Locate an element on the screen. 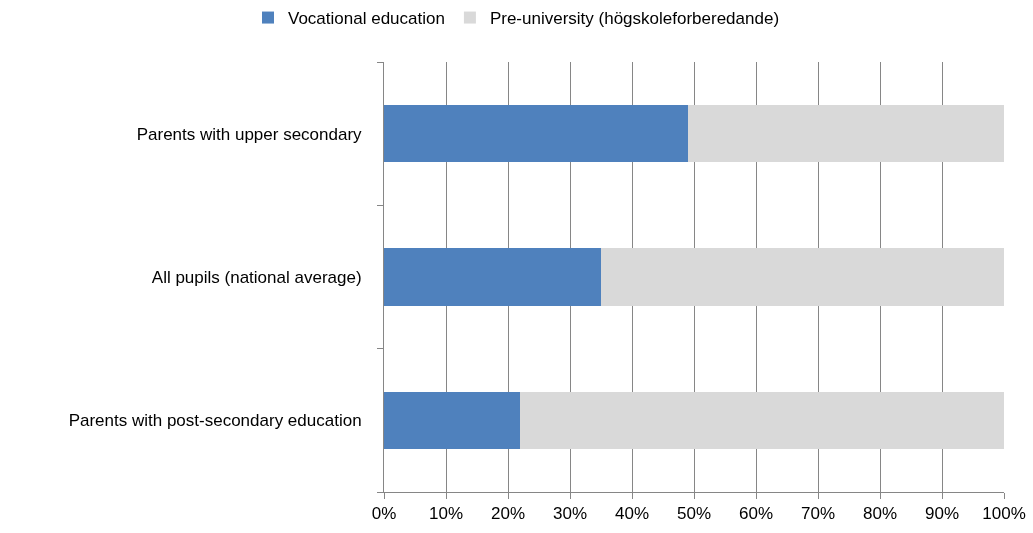 This screenshot has width=1033, height=533. x-tick-label: 10% is located at coordinates (446, 514).